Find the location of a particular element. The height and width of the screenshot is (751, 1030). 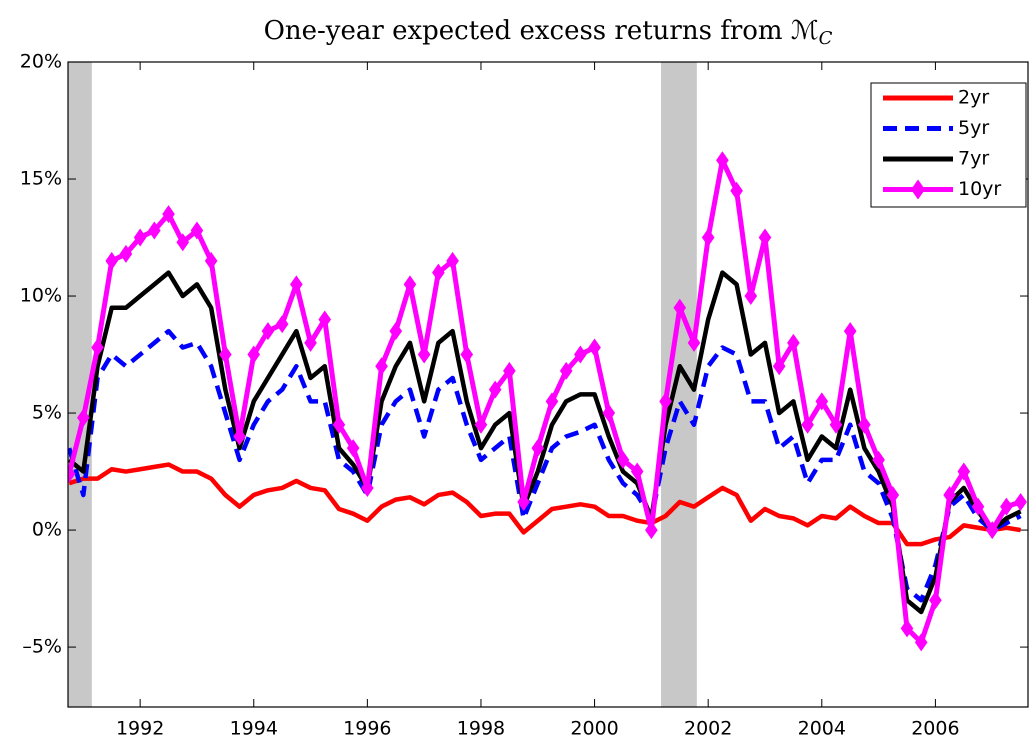

y-tick-label: 20% is located at coordinates (41, 62).